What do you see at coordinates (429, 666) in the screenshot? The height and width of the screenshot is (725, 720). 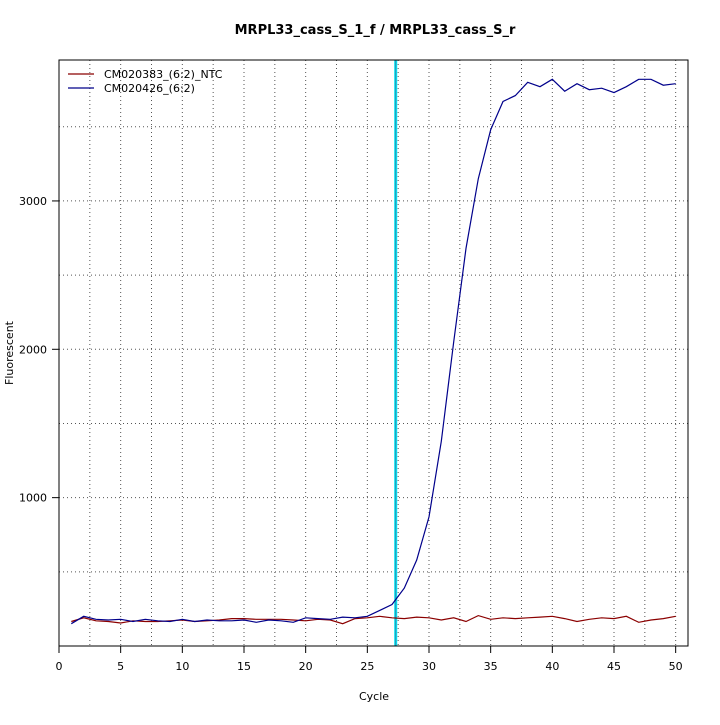 I see `x-tick-label: 30` at bounding box center [429, 666].